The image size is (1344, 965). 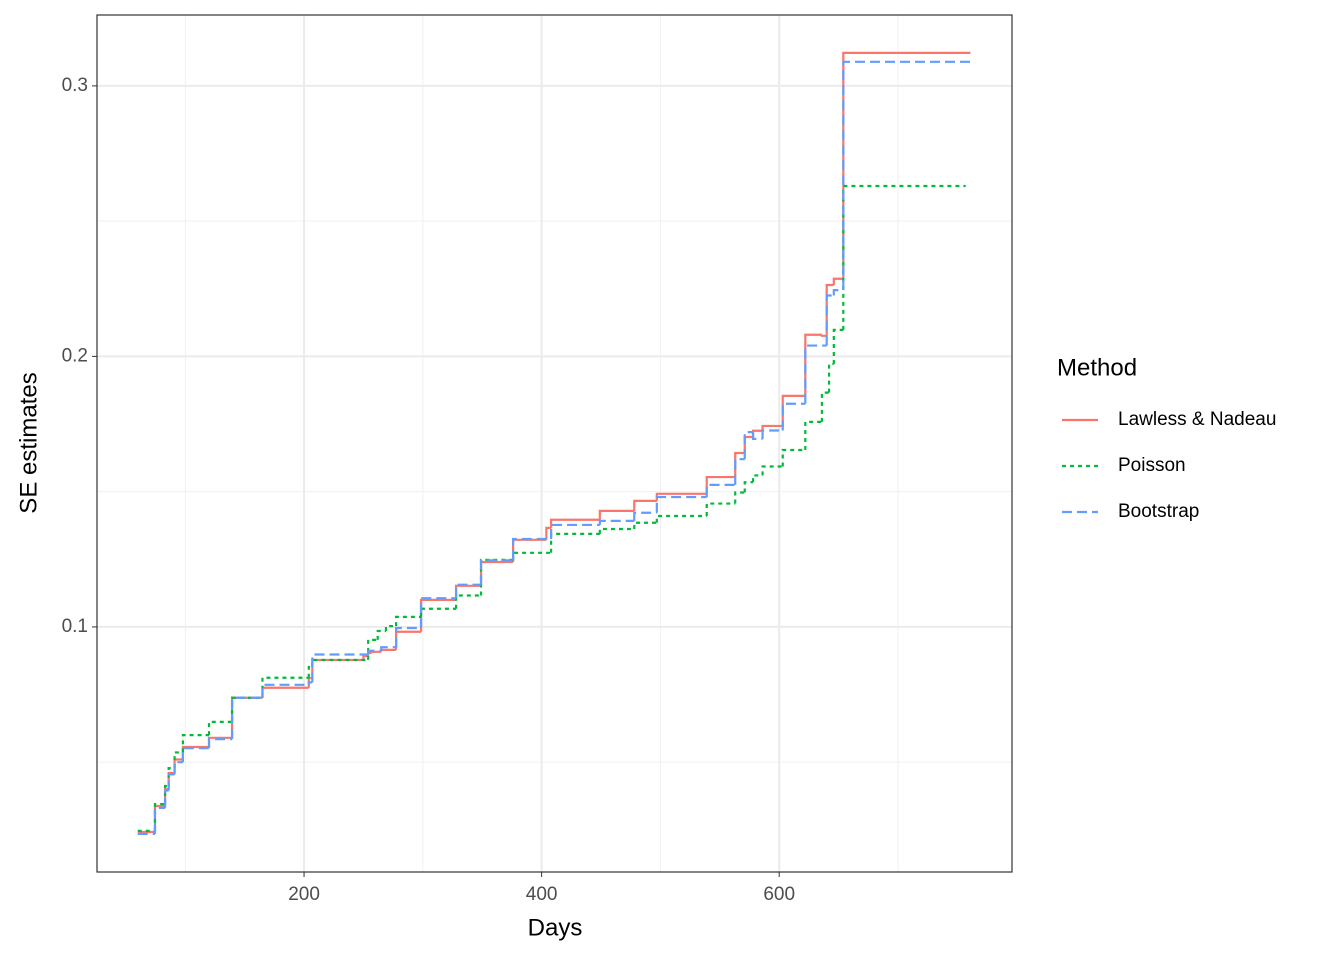 What do you see at coordinates (1097, 367) in the screenshot?
I see `legend-title: Method` at bounding box center [1097, 367].